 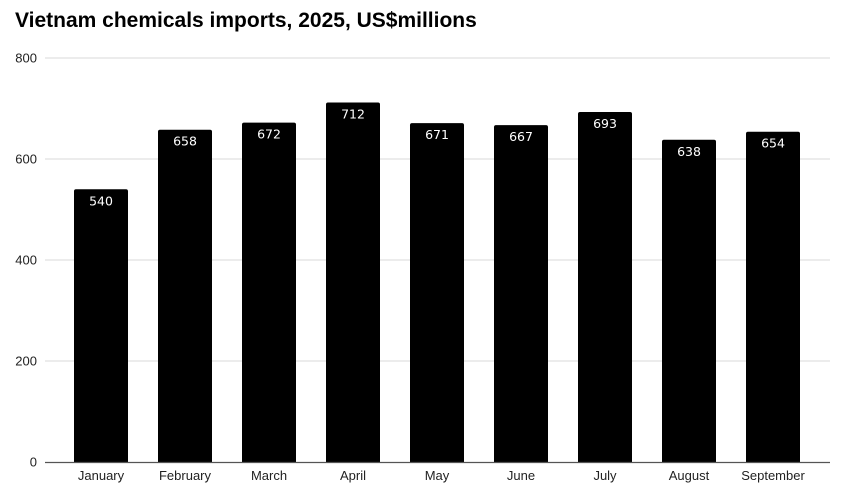 I want to click on bar-january, so click(x=101, y=326).